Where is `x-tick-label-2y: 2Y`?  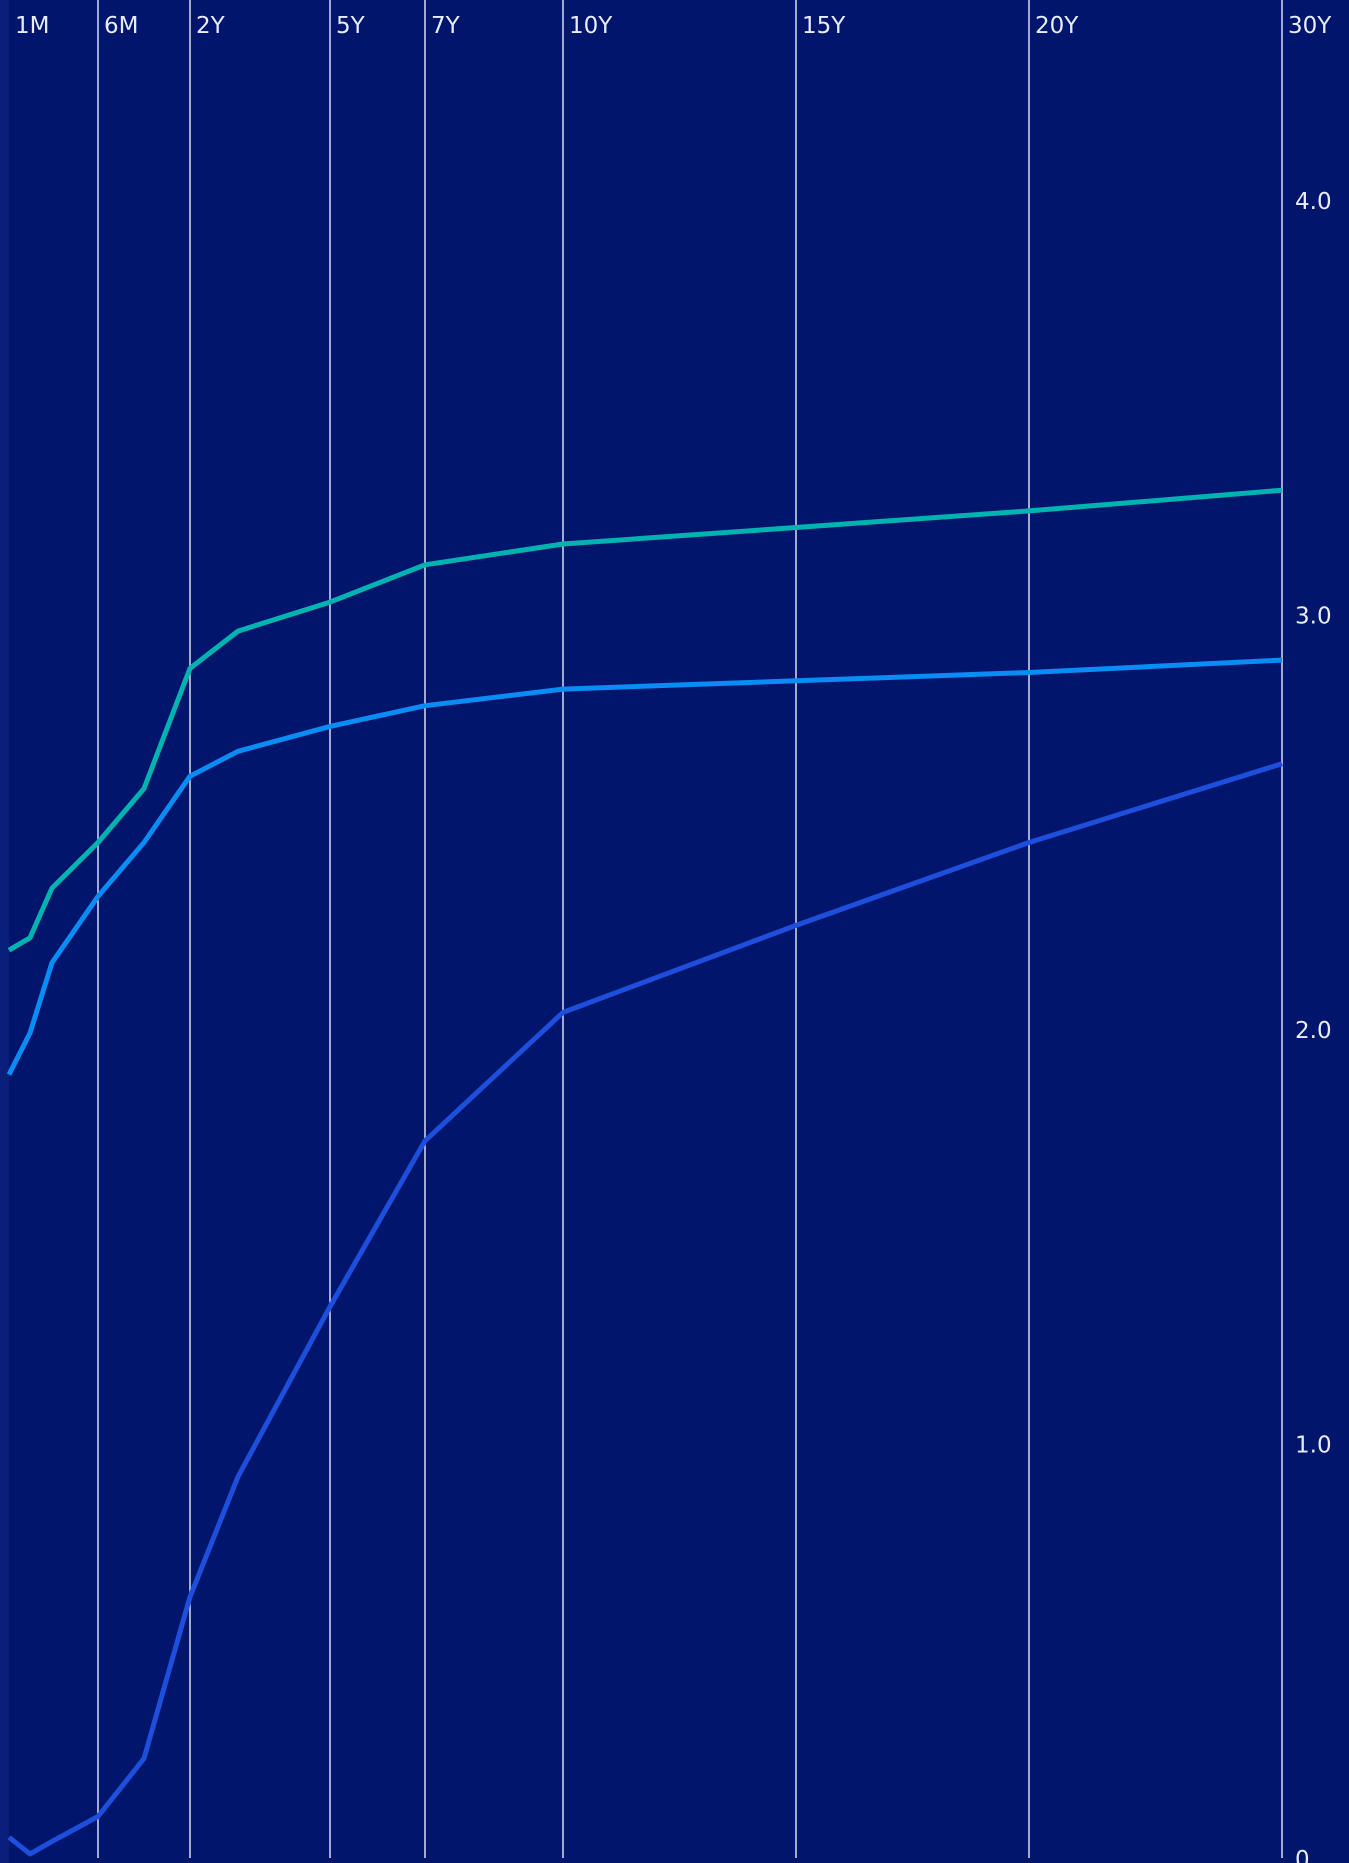 x-tick-label-2y: 2Y is located at coordinates (211, 26).